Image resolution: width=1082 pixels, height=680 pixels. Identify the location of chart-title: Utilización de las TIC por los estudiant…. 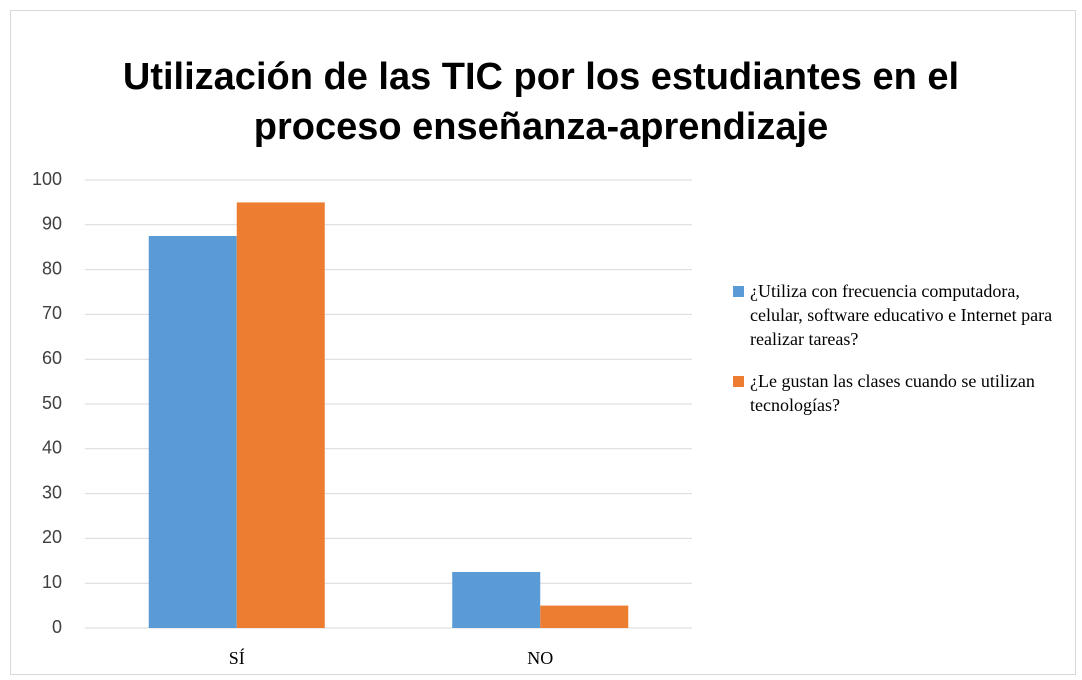
(541, 102).